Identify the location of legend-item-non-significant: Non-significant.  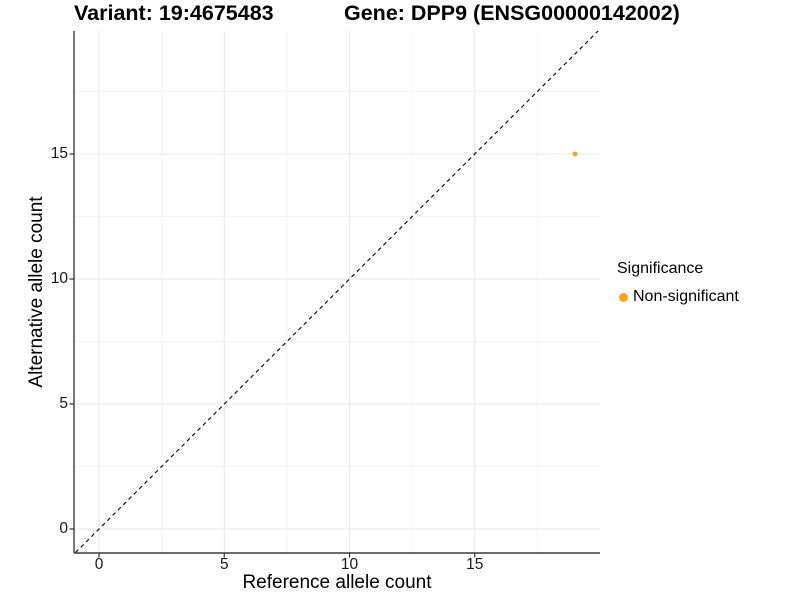
(679, 297).